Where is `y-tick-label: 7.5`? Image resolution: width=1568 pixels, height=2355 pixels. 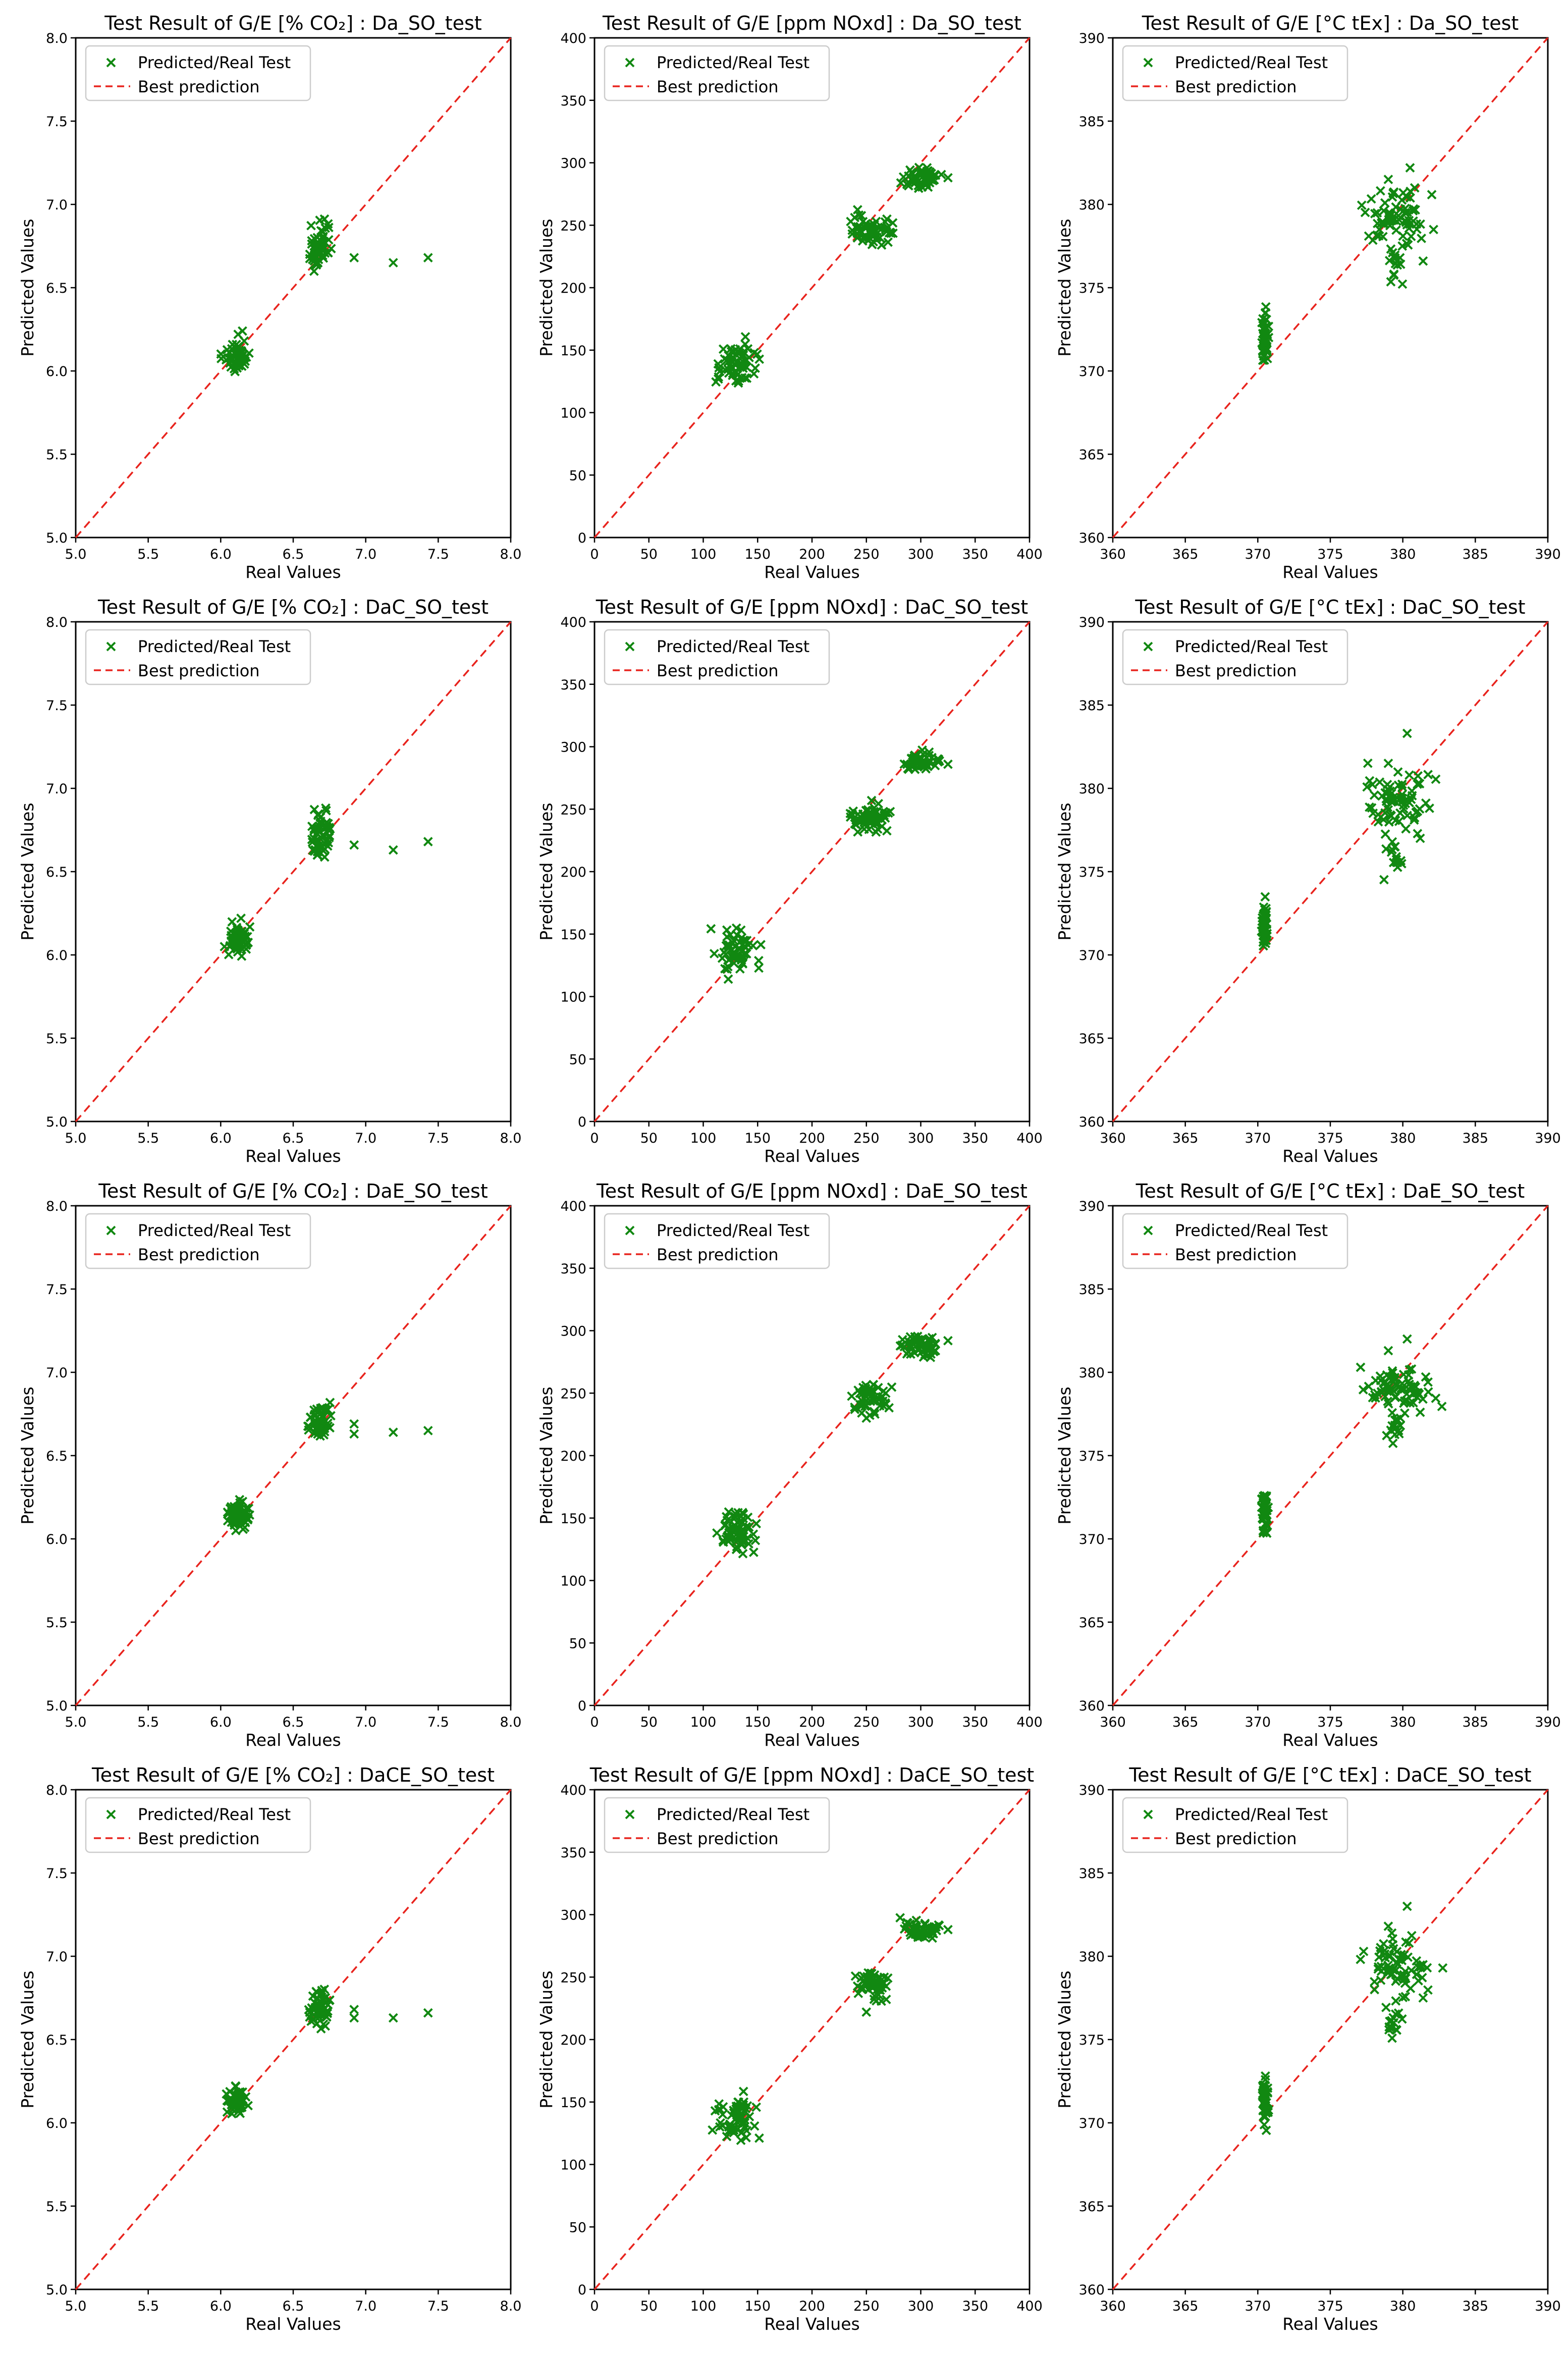
y-tick-label: 7.5 is located at coordinates (57, 1290).